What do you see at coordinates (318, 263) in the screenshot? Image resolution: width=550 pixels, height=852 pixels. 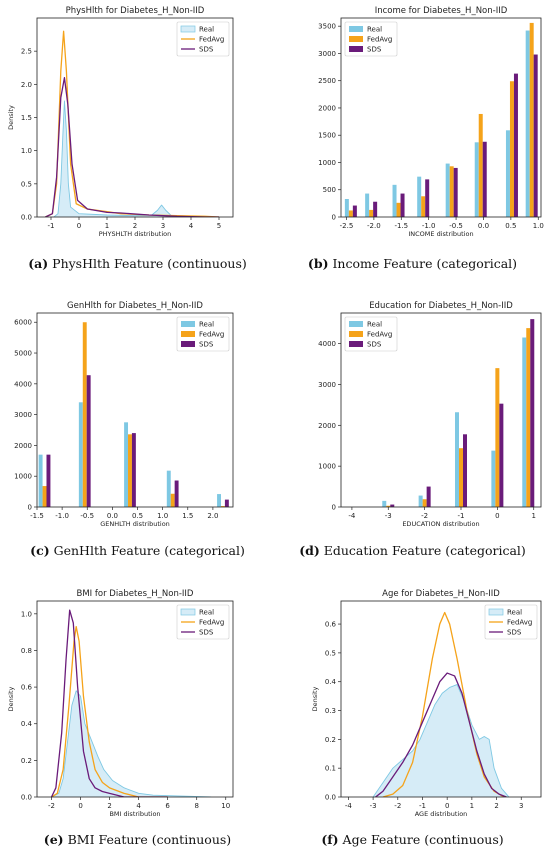 I see `caption-letter: (b)` at bounding box center [318, 263].